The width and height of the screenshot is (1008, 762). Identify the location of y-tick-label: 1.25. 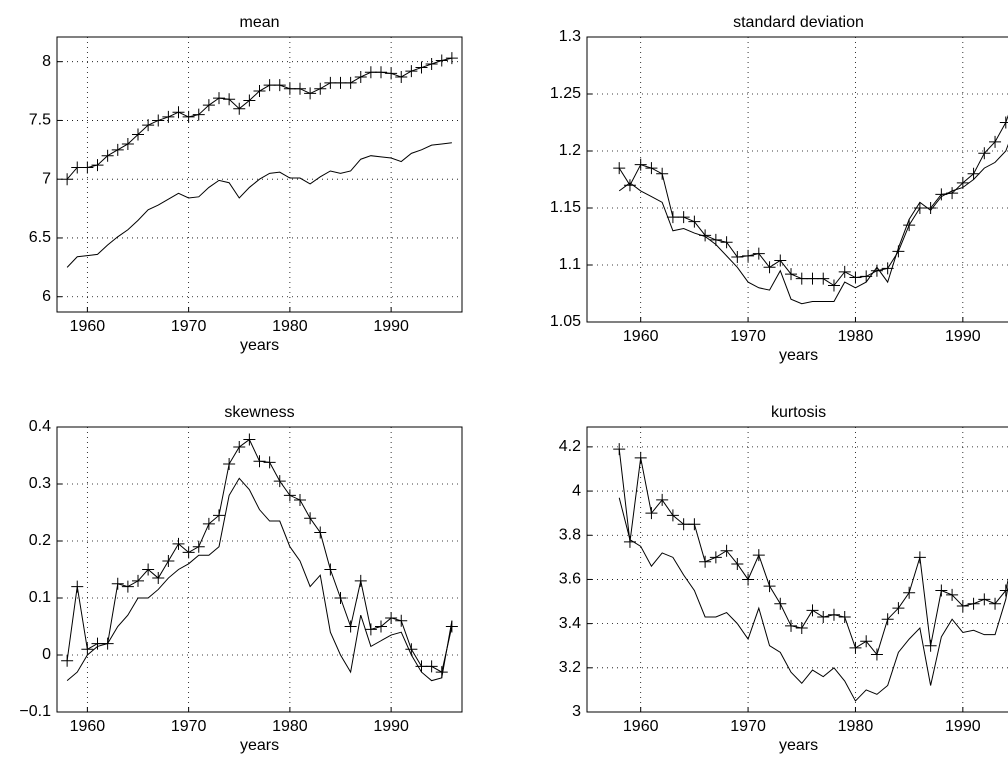
(565, 93).